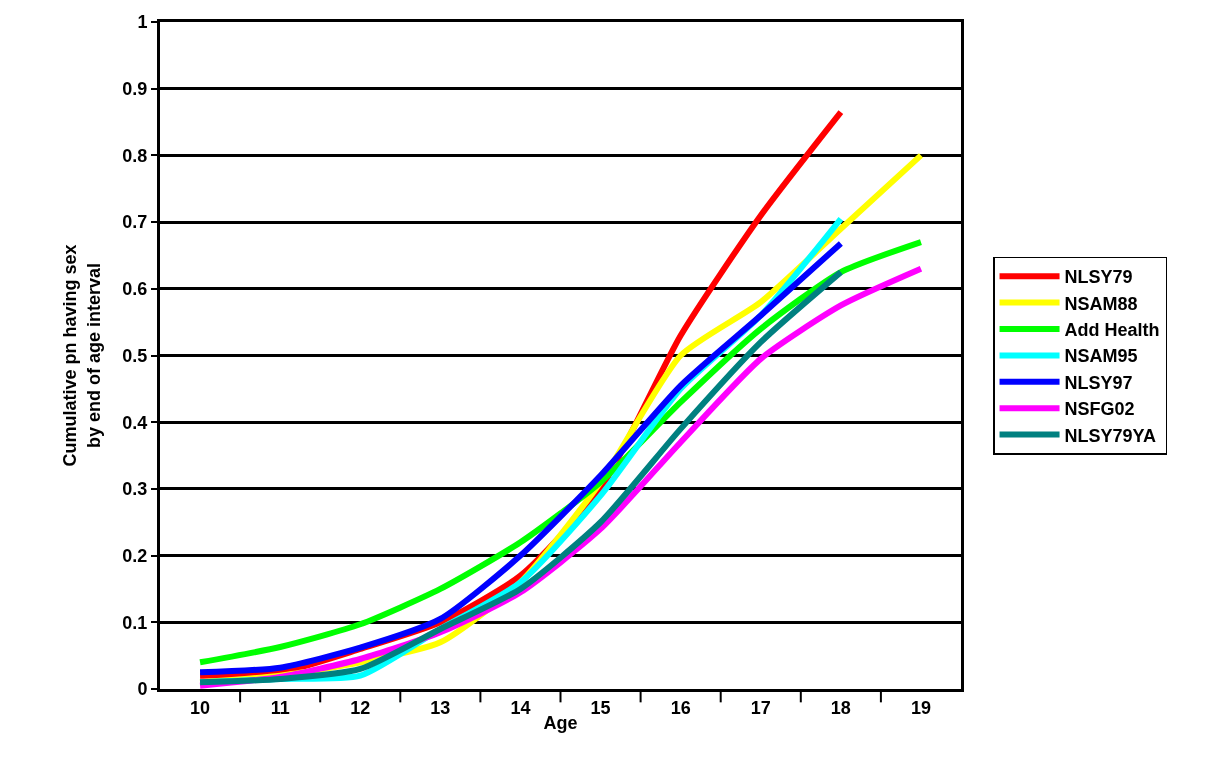 The image size is (1231, 765). What do you see at coordinates (135, 89) in the screenshot?
I see `y-tick-label: 0.9` at bounding box center [135, 89].